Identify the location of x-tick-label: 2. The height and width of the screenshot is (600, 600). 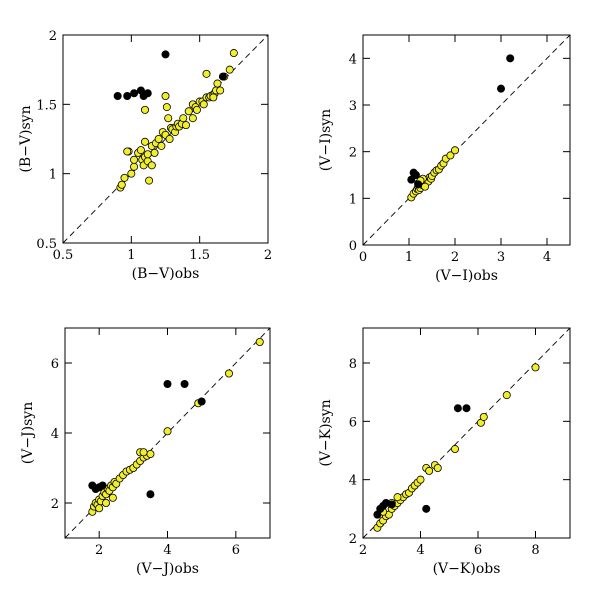
(99, 550).